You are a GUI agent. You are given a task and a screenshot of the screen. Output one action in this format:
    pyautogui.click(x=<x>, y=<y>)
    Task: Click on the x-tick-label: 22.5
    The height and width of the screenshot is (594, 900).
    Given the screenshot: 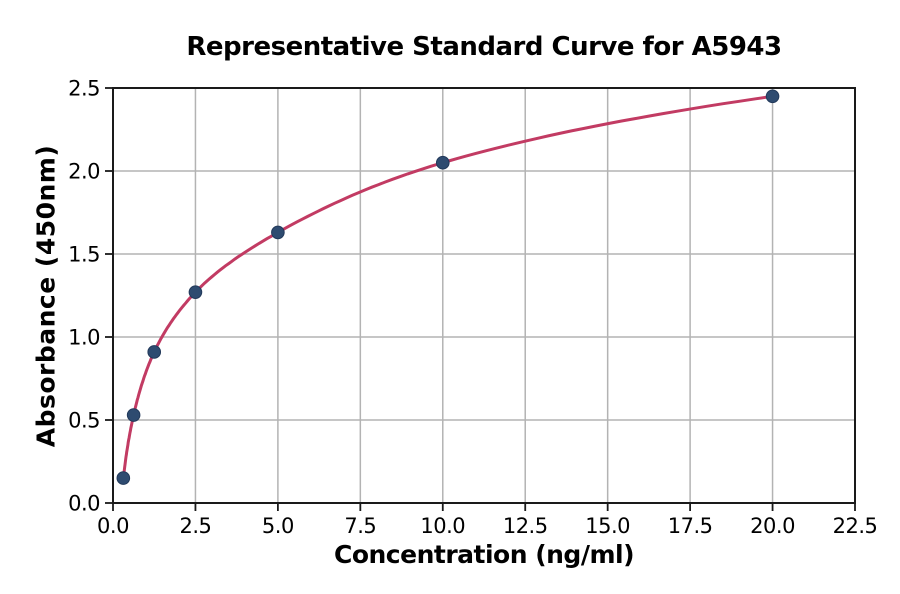 What is the action you would take?
    pyautogui.click(x=855, y=526)
    